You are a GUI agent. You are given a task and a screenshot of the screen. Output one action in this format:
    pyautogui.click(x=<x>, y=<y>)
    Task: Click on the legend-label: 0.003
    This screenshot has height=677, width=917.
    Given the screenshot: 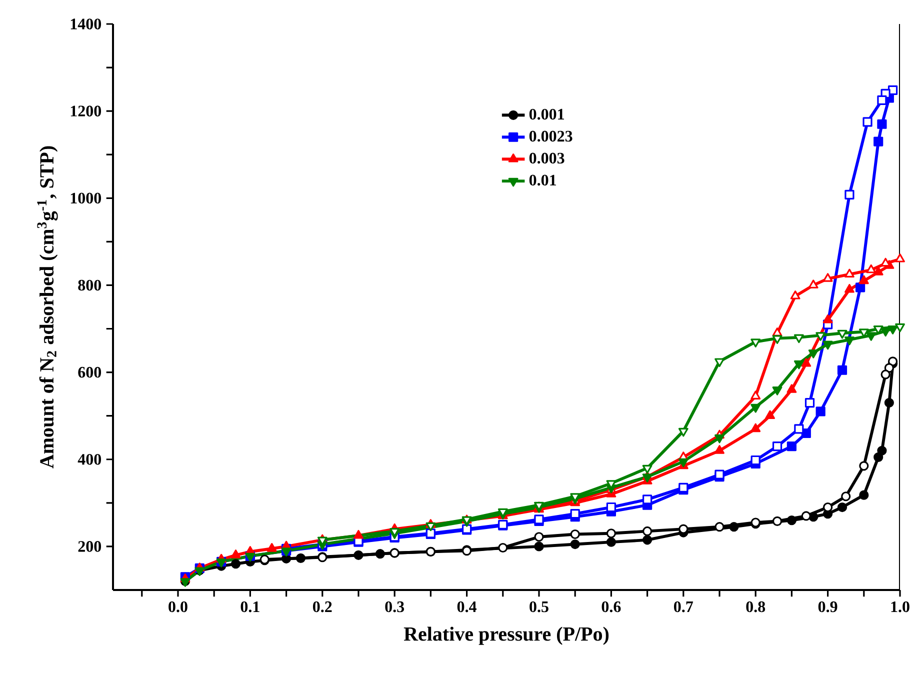 What is the action you would take?
    pyautogui.click(x=546, y=158)
    